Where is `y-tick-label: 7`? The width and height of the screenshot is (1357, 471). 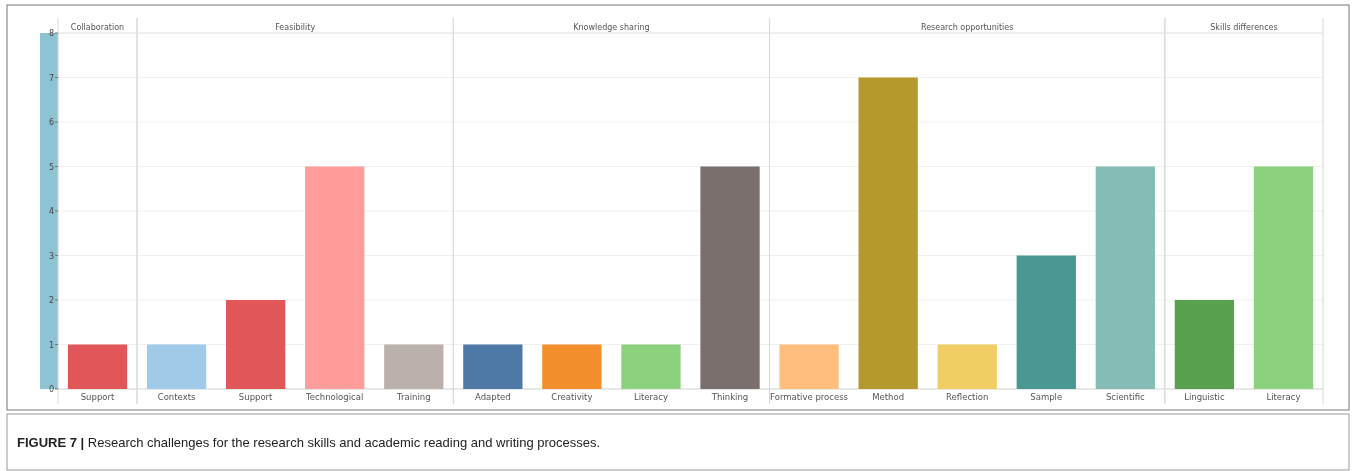
y-tick-label: 7 is located at coordinates (51, 78).